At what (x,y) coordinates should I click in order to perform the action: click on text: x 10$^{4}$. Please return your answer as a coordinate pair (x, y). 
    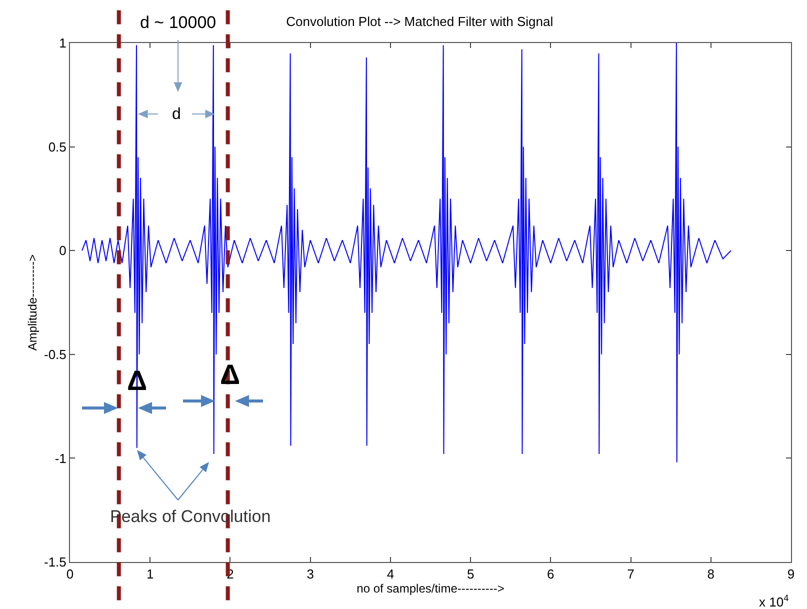
    Looking at the image, I should click on (774, 601).